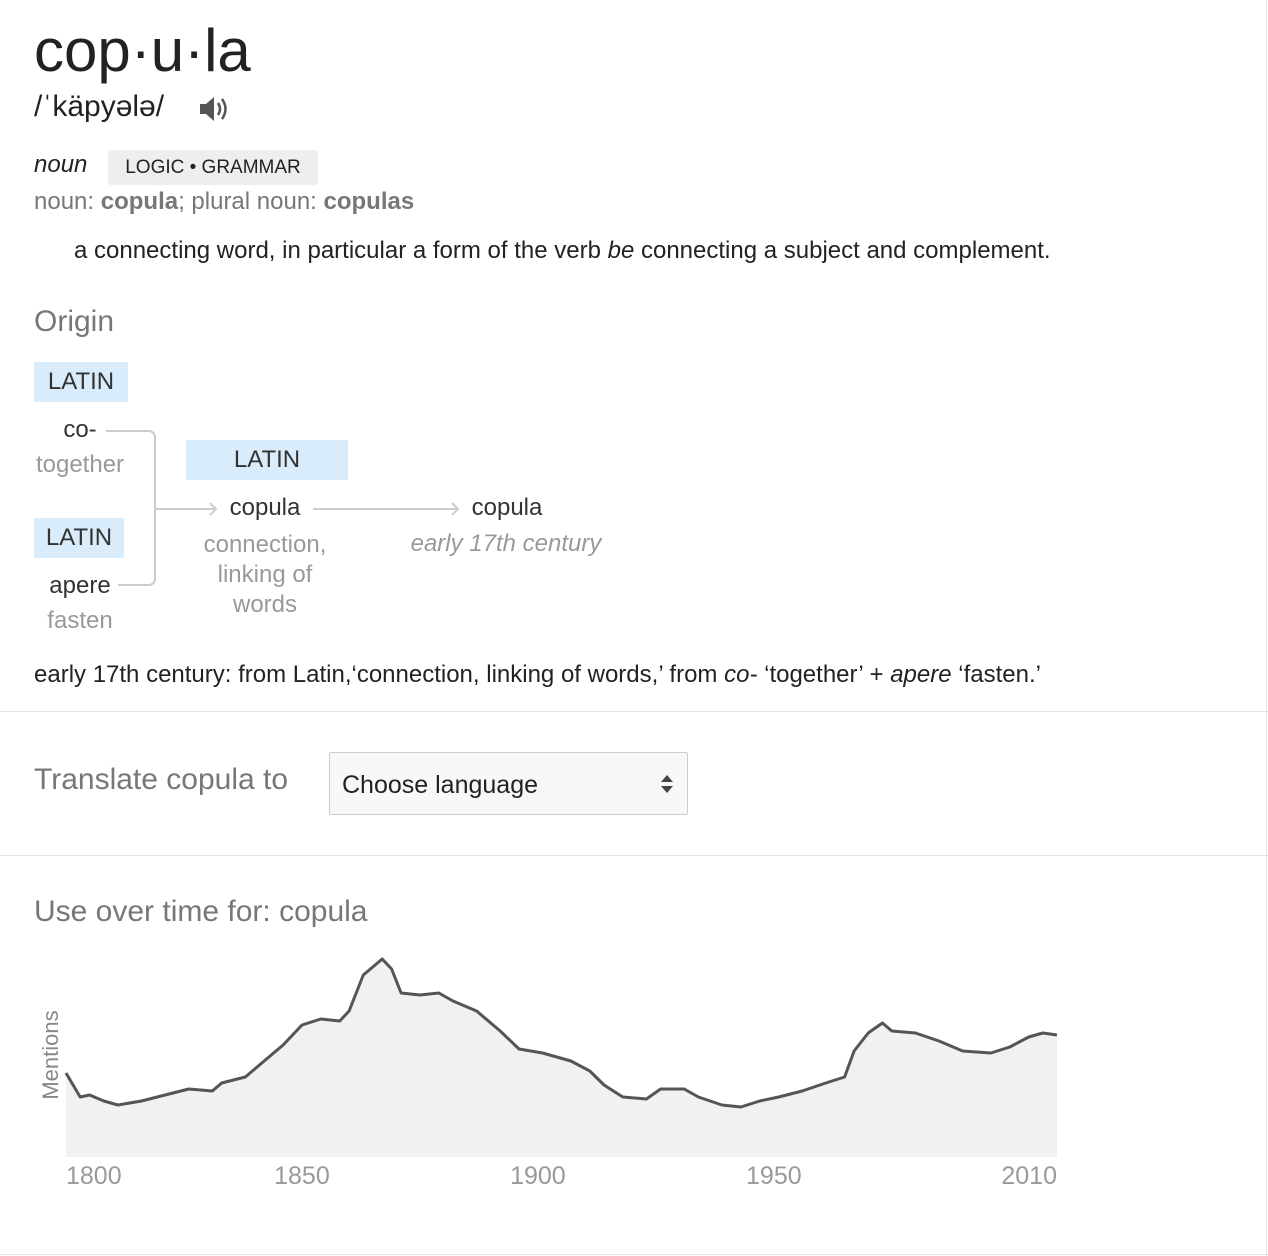 This screenshot has width=1268, height=1256. I want to click on origin-word: apere, so click(80, 585).